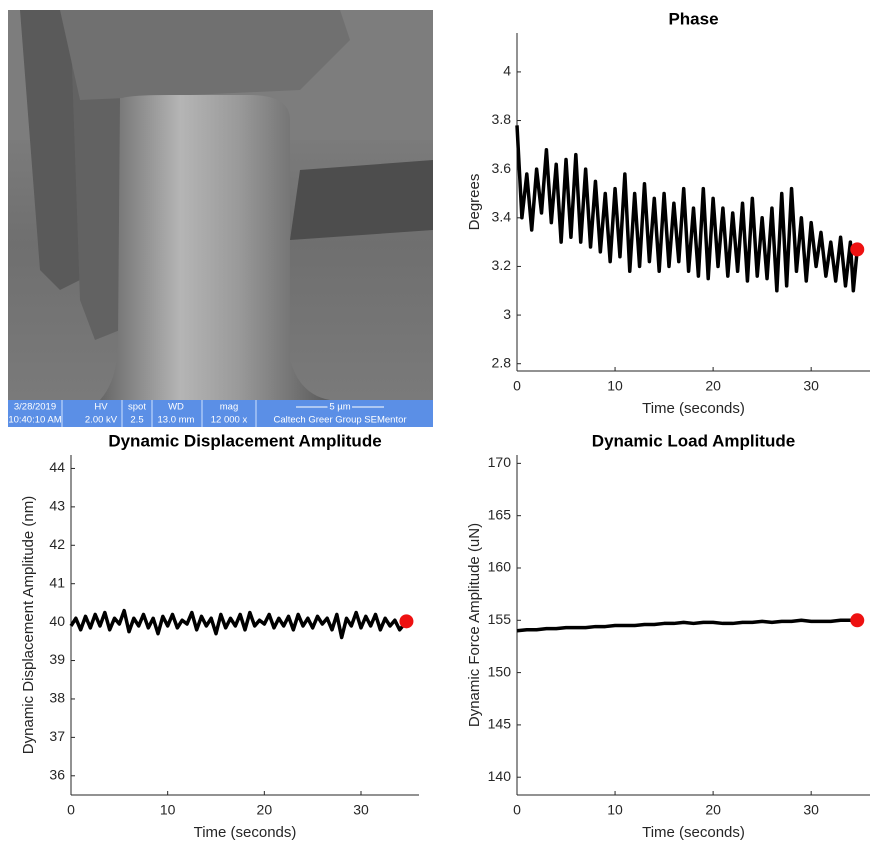 Image resolution: width=885 pixels, height=850 pixels. What do you see at coordinates (339, 407) in the screenshot?
I see `sem-scale: 5 µm` at bounding box center [339, 407].